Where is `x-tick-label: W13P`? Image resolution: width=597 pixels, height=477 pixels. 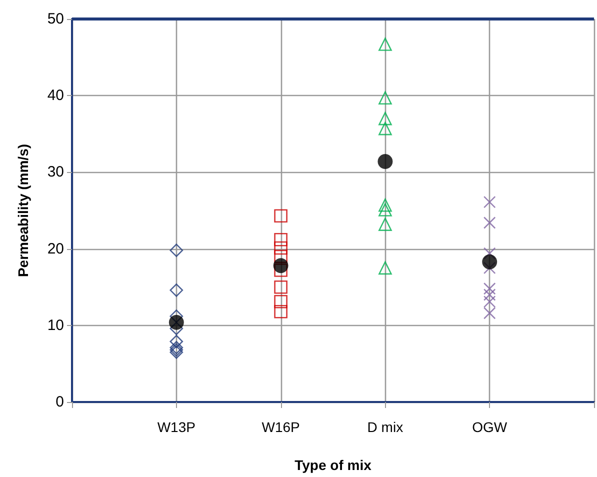
x-tick-label: W13P is located at coordinates (176, 427).